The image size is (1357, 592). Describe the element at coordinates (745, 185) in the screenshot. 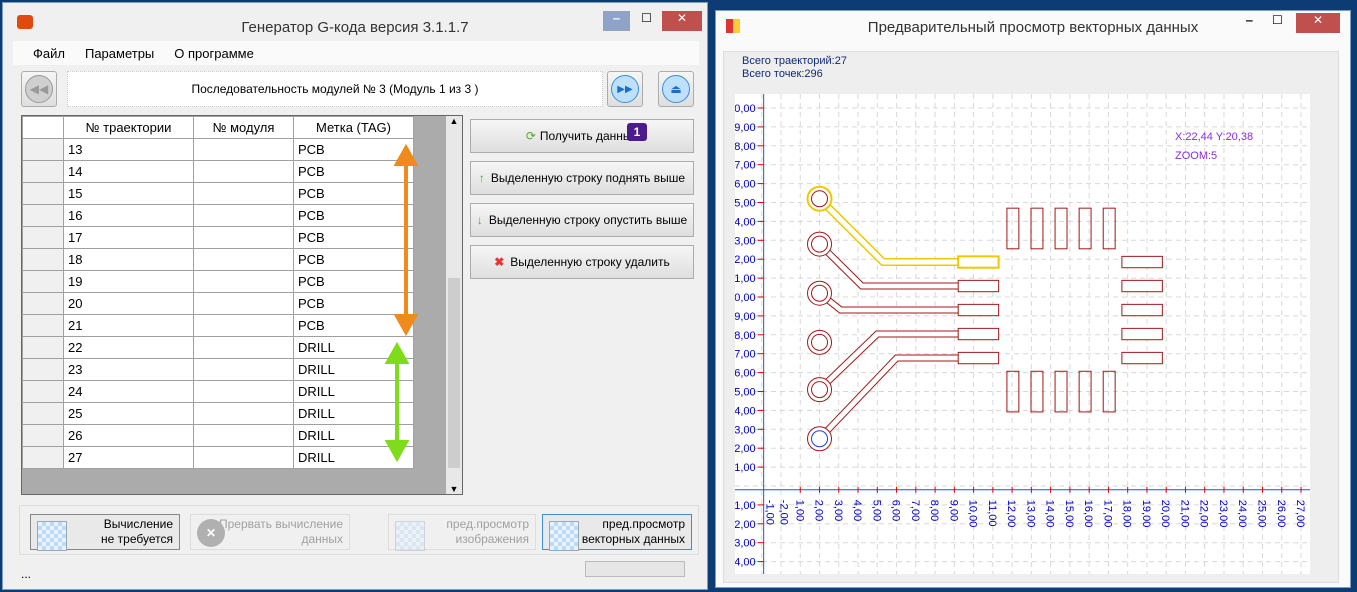

I see `y-tick-label: 16,00` at that location.